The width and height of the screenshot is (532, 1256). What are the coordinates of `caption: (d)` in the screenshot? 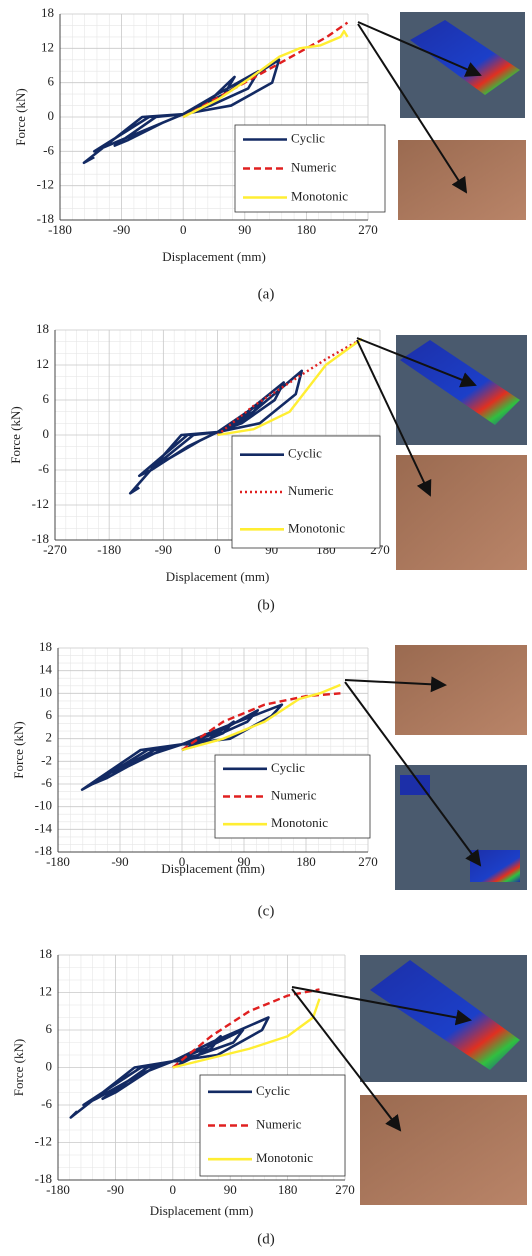 It's located at (266, 1239).